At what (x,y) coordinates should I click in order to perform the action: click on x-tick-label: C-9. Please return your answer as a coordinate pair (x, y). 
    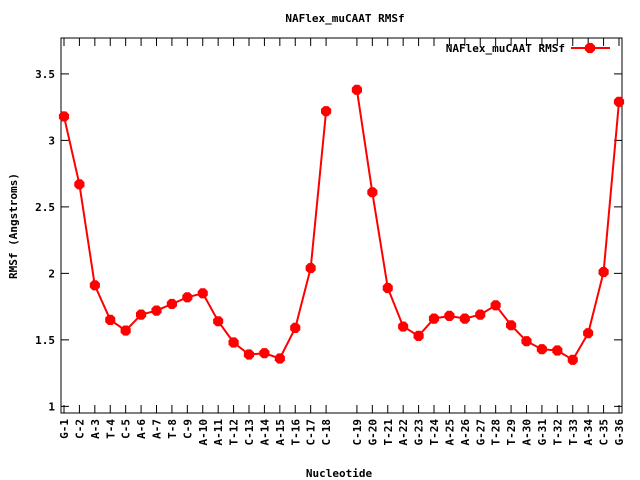
    Looking at the image, I should click on (187, 429).